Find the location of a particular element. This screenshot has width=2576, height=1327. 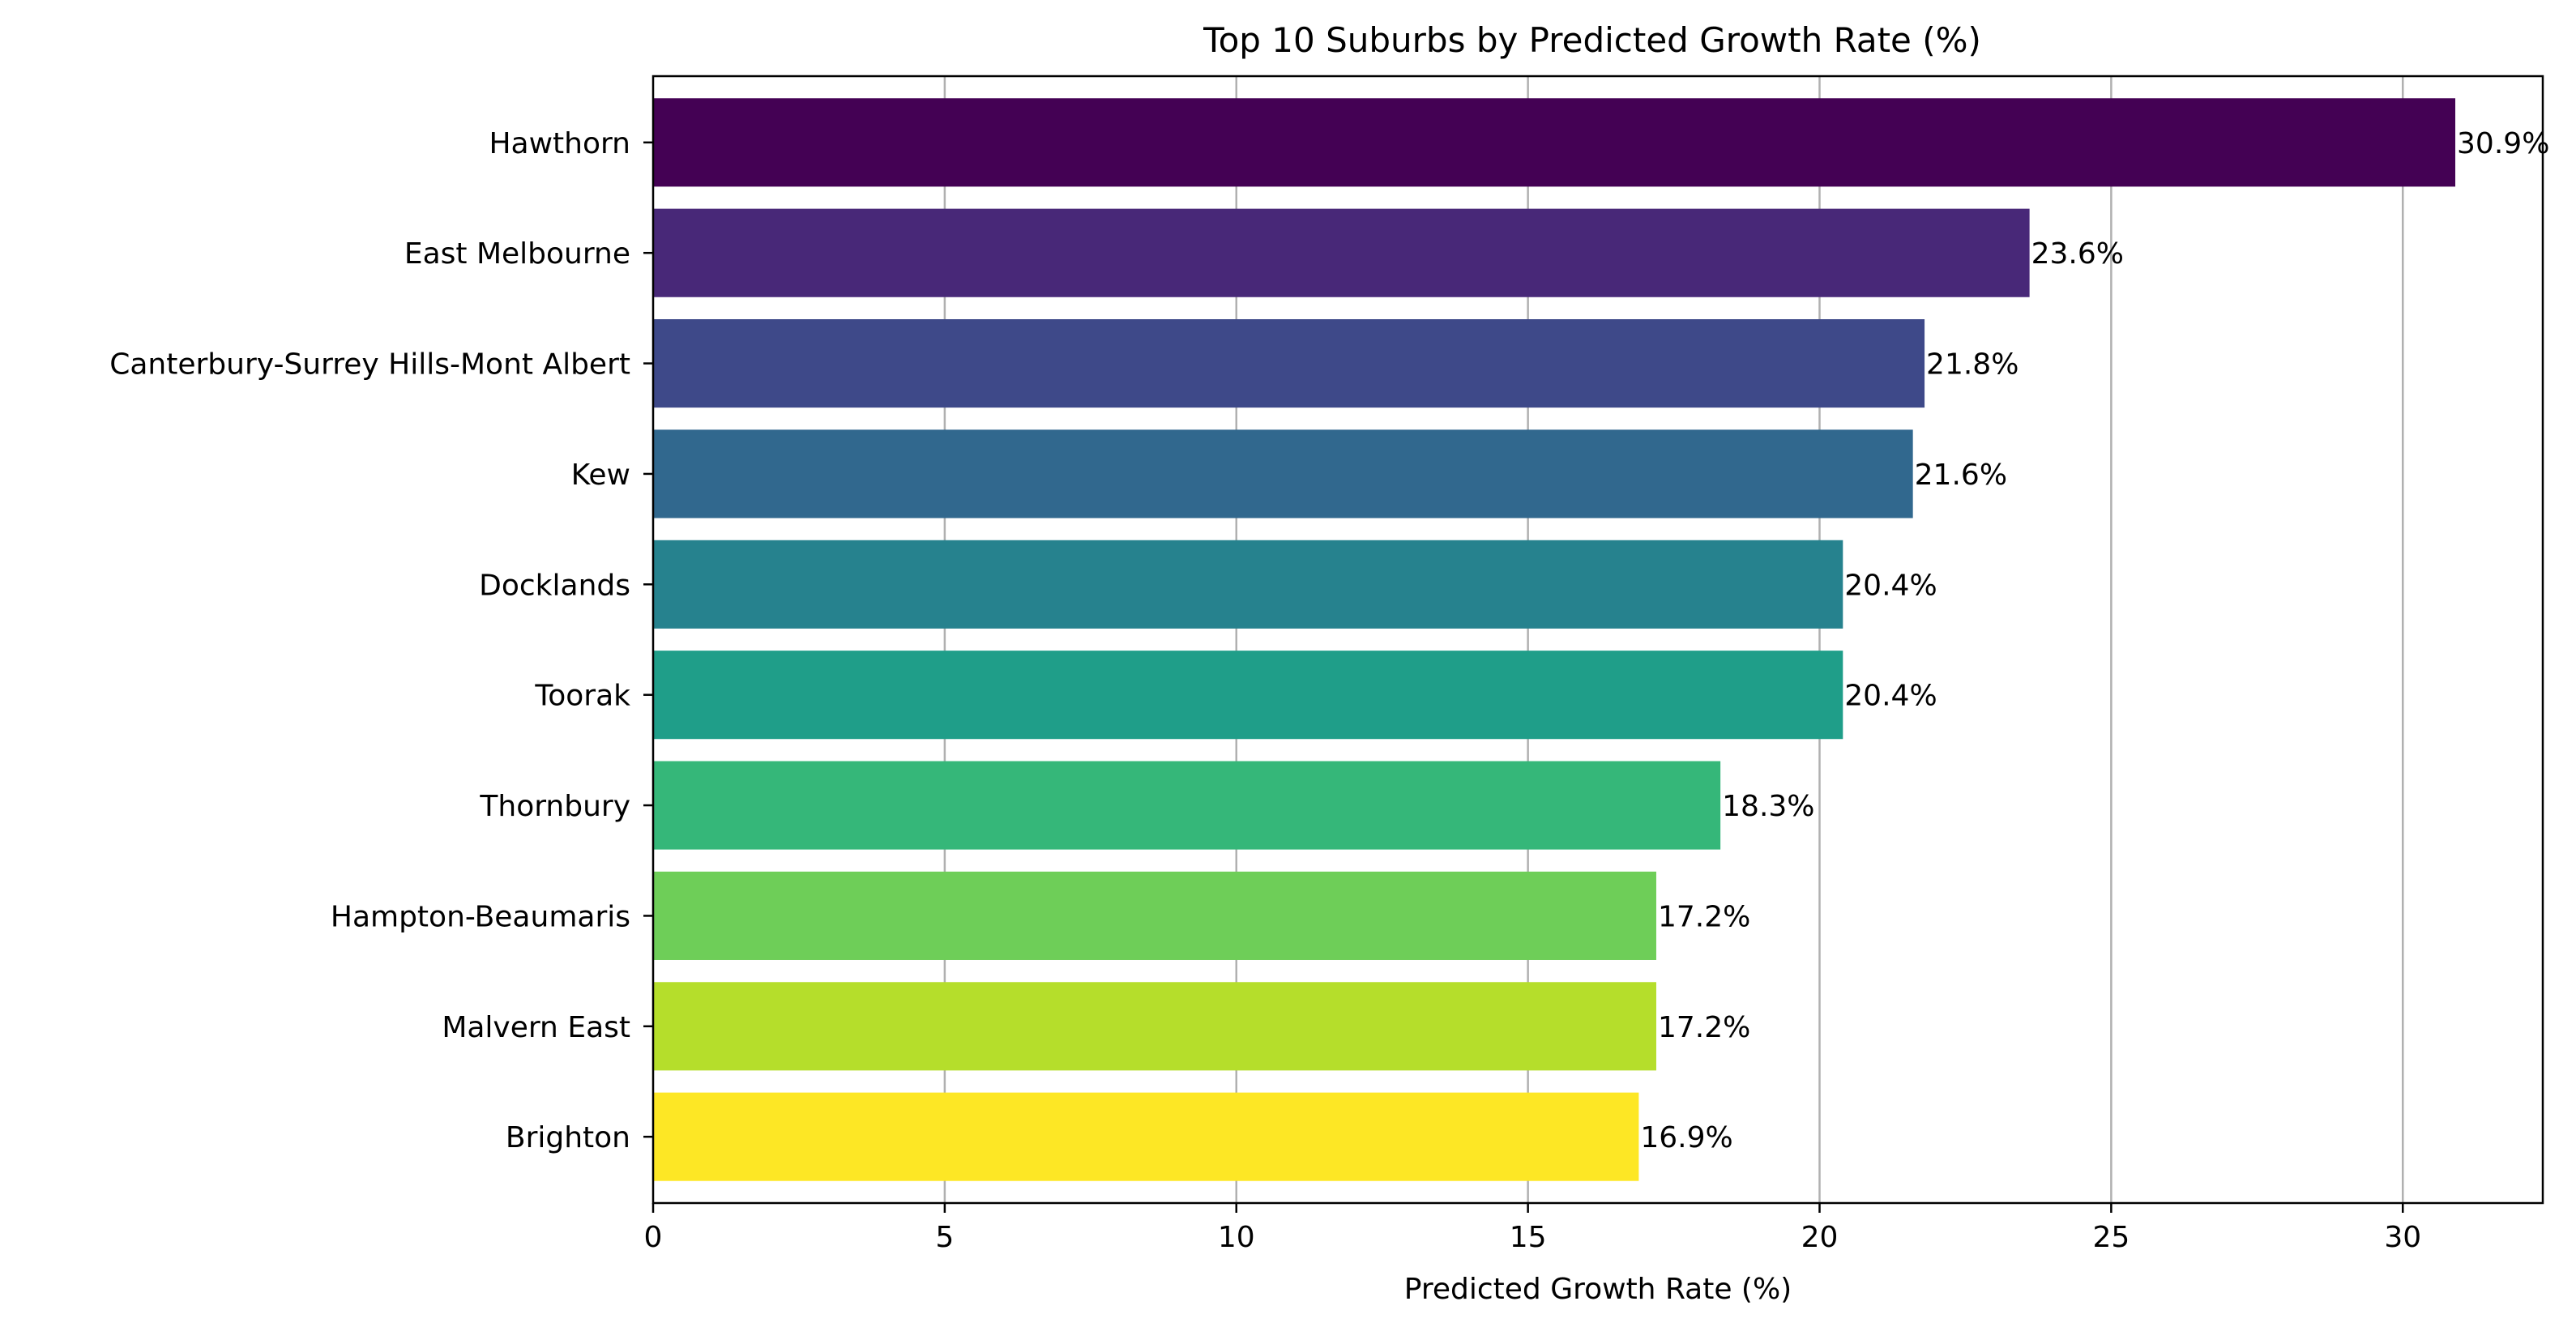

bar-brighton is located at coordinates (1146, 1136).